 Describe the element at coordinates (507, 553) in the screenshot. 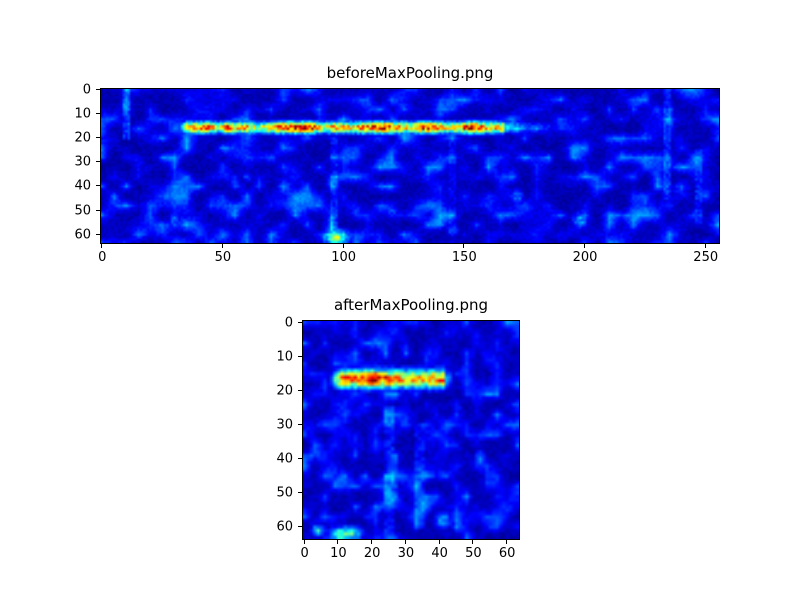

I see `x-tick-label: 60` at that location.